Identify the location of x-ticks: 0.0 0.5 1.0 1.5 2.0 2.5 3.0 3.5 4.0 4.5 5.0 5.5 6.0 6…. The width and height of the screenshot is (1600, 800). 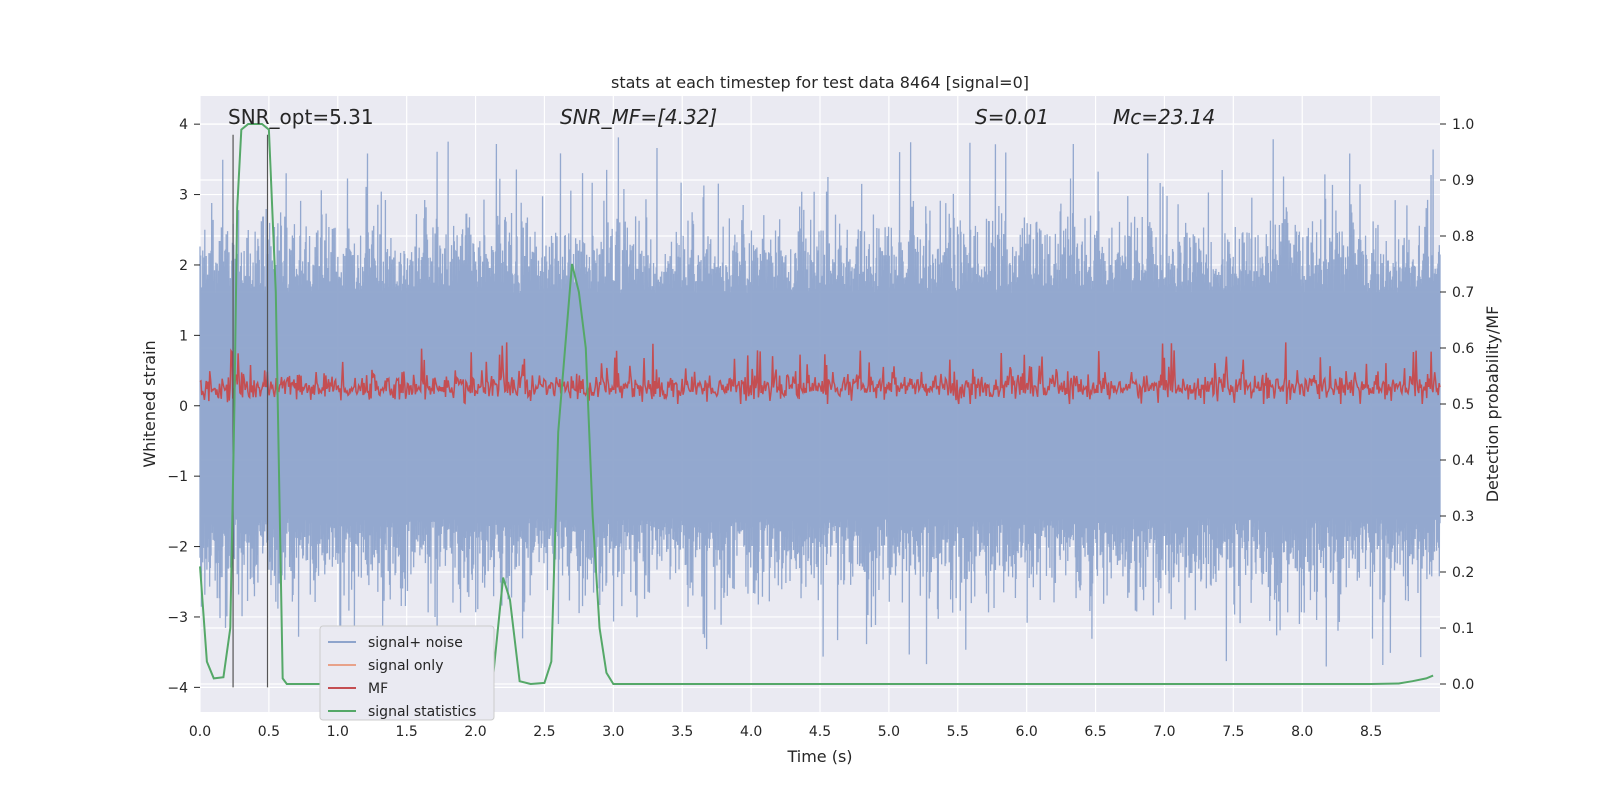
(785, 732).